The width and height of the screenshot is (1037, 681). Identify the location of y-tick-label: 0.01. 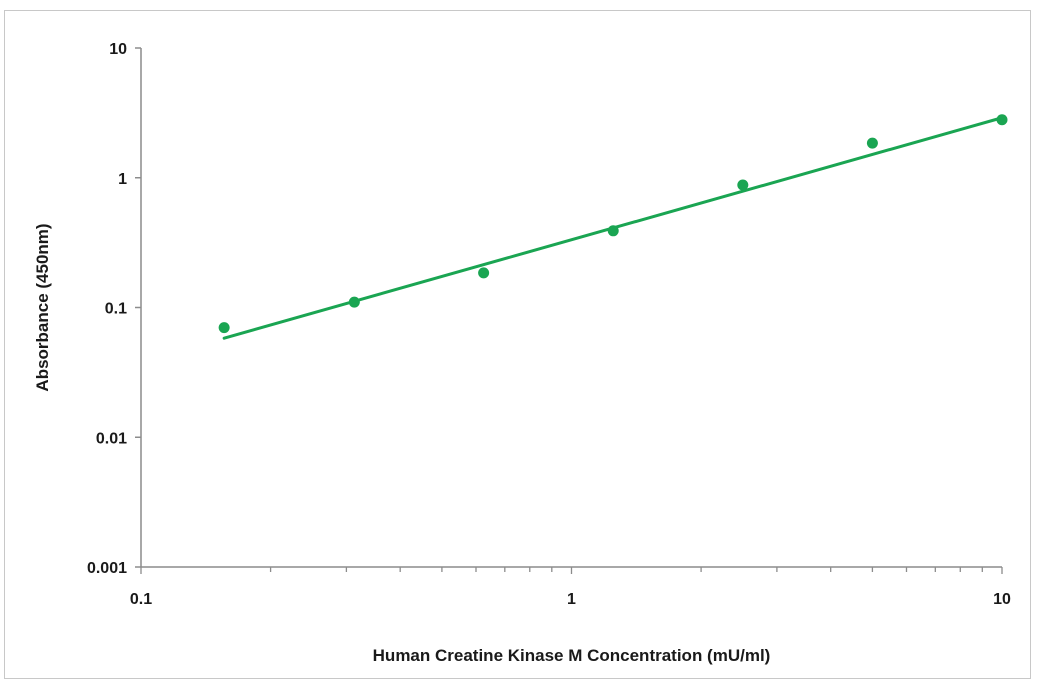
(111, 438).